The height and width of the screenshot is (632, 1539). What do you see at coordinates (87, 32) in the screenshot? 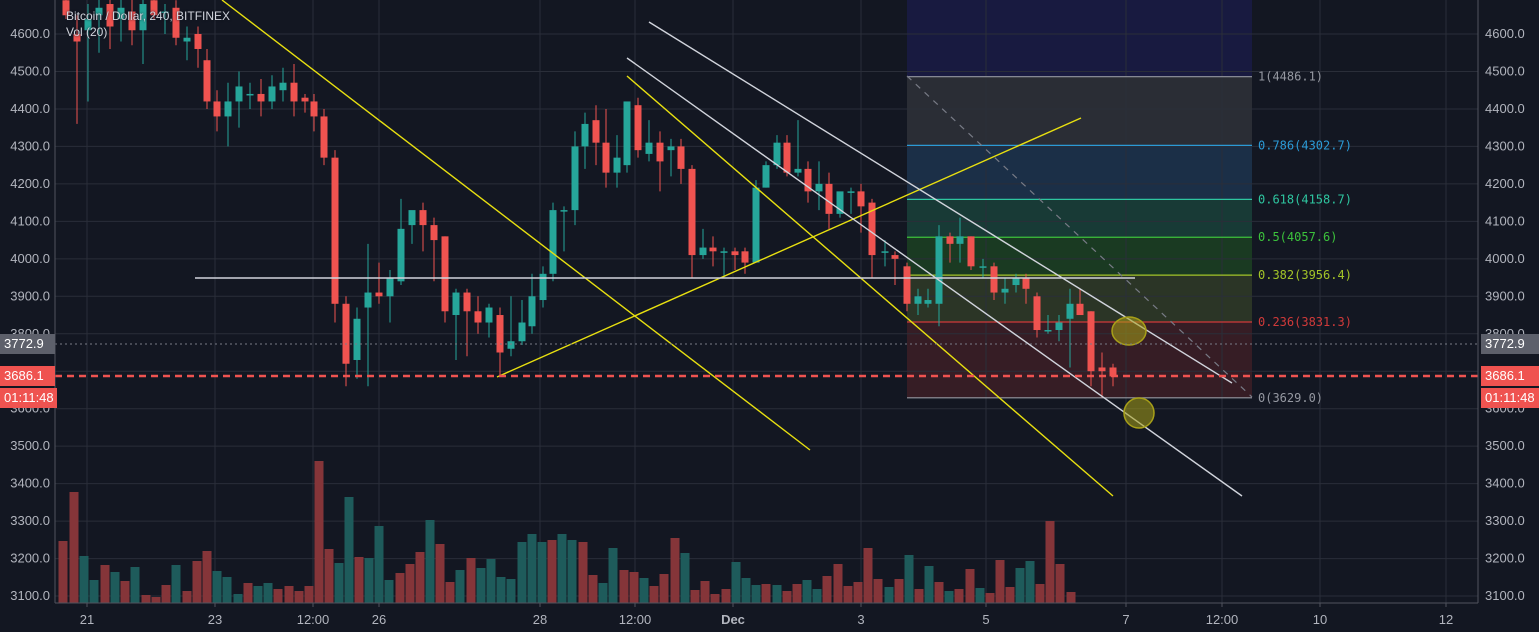
I see `volume-indicator-title: Vol (20)` at bounding box center [87, 32].